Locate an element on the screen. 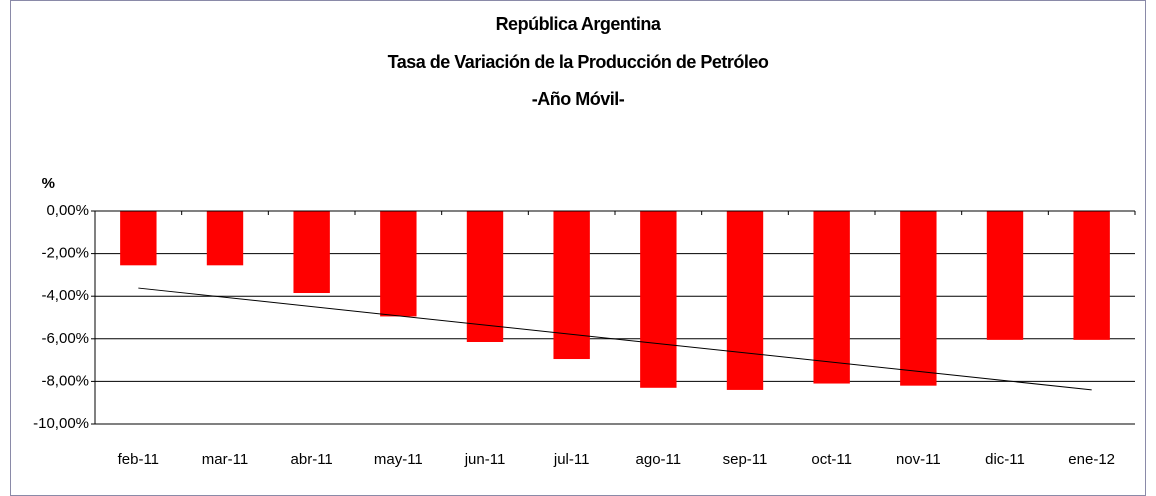 The width and height of the screenshot is (1156, 496). x-tick-label: ene-12 is located at coordinates (1091, 459).